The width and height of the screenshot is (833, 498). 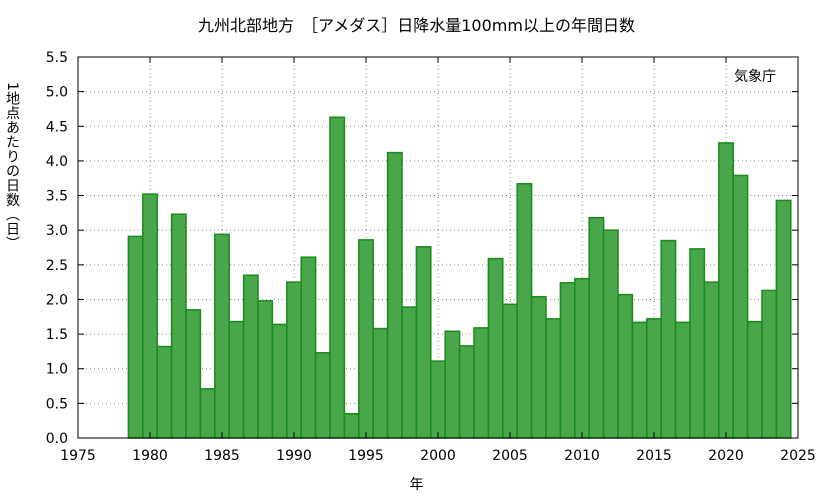 I want to click on bar-2014, so click(x=639, y=380).